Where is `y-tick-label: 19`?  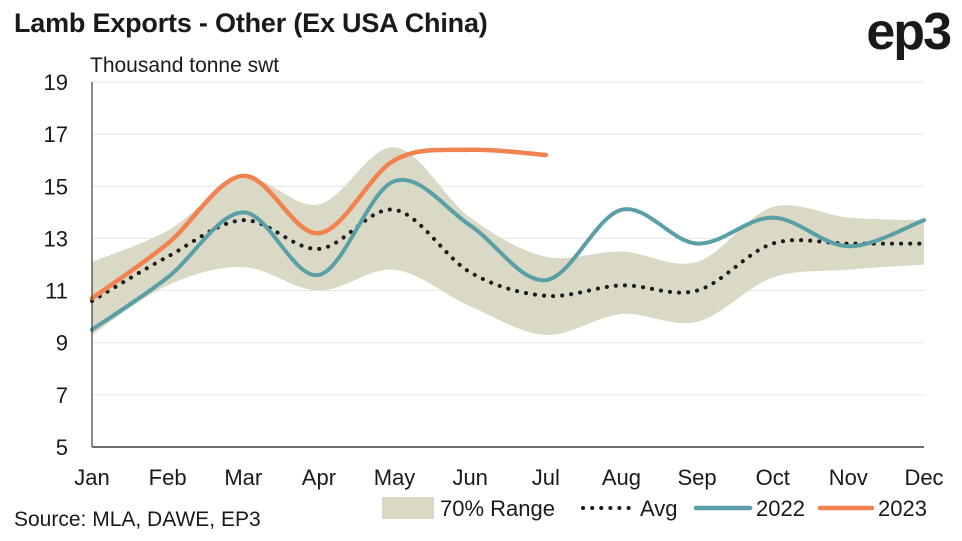 y-tick-label: 19 is located at coordinates (56, 82).